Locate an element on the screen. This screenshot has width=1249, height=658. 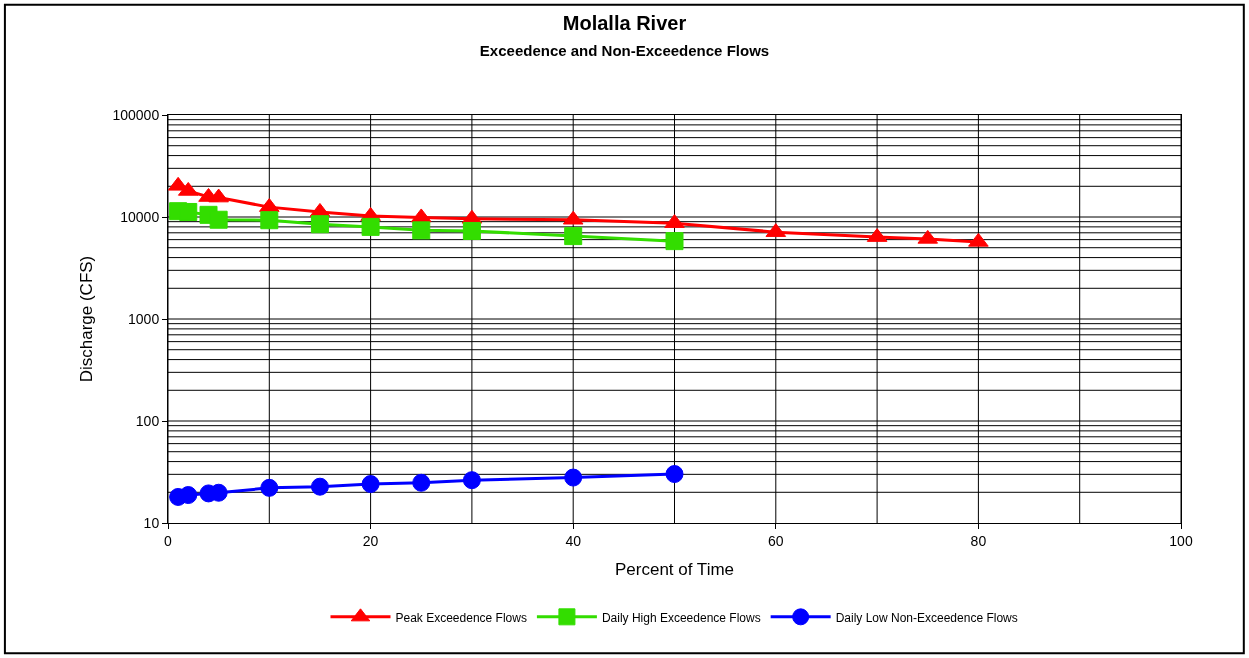
x-tick-label: 80 is located at coordinates (978, 540).